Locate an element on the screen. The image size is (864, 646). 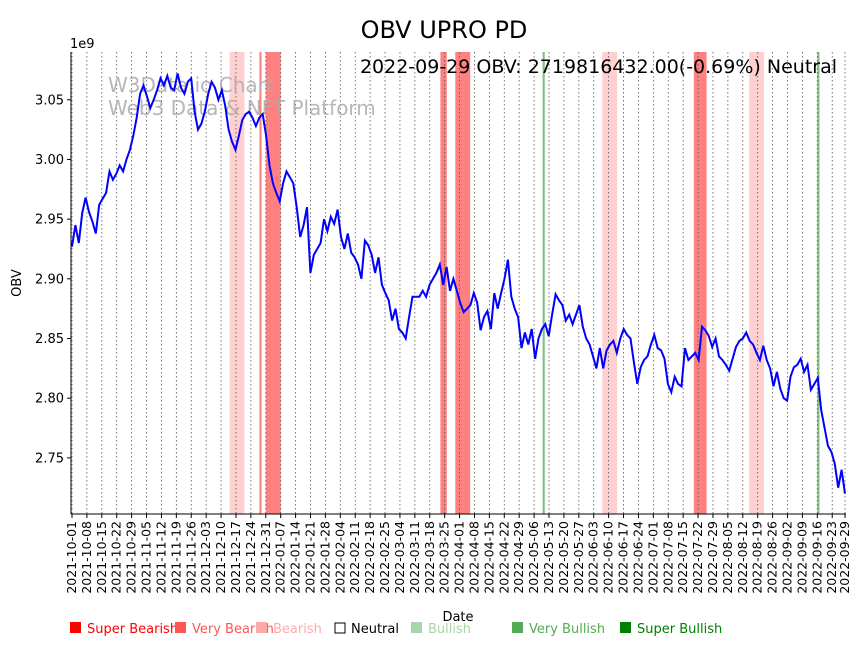
chart-title: OBV UPRO PD is located at coordinates (444, 30).